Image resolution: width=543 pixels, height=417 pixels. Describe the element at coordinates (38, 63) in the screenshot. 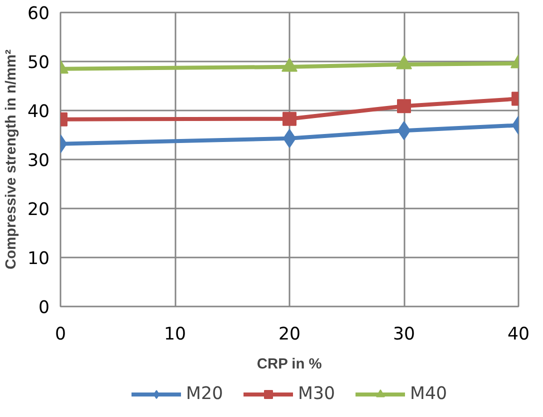

I see `y-tick-label: 50` at that location.